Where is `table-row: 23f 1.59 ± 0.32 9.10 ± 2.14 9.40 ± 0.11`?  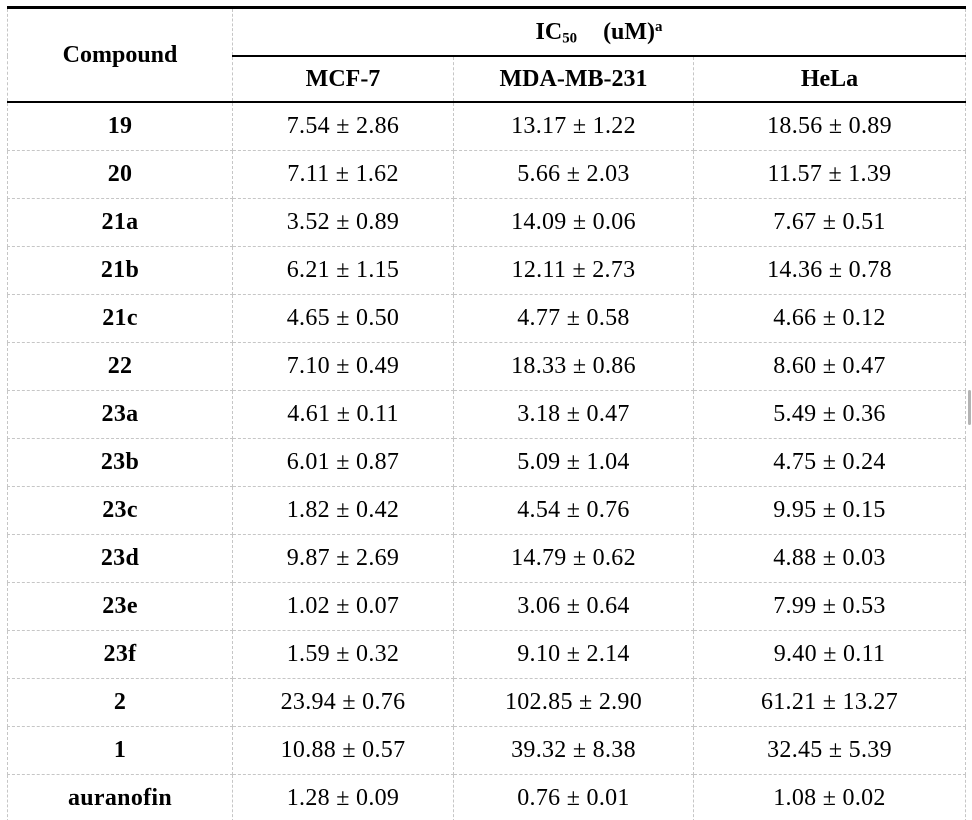 table-row: 23f 1.59 ± 0.32 9.10 ± 2.14 9.40 ± 0.11 is located at coordinates (486, 654).